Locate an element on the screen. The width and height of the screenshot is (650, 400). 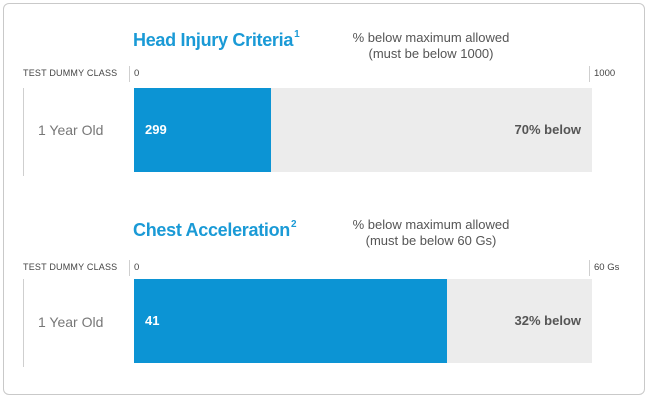
bar-track: 299 70% below is located at coordinates (363, 130).